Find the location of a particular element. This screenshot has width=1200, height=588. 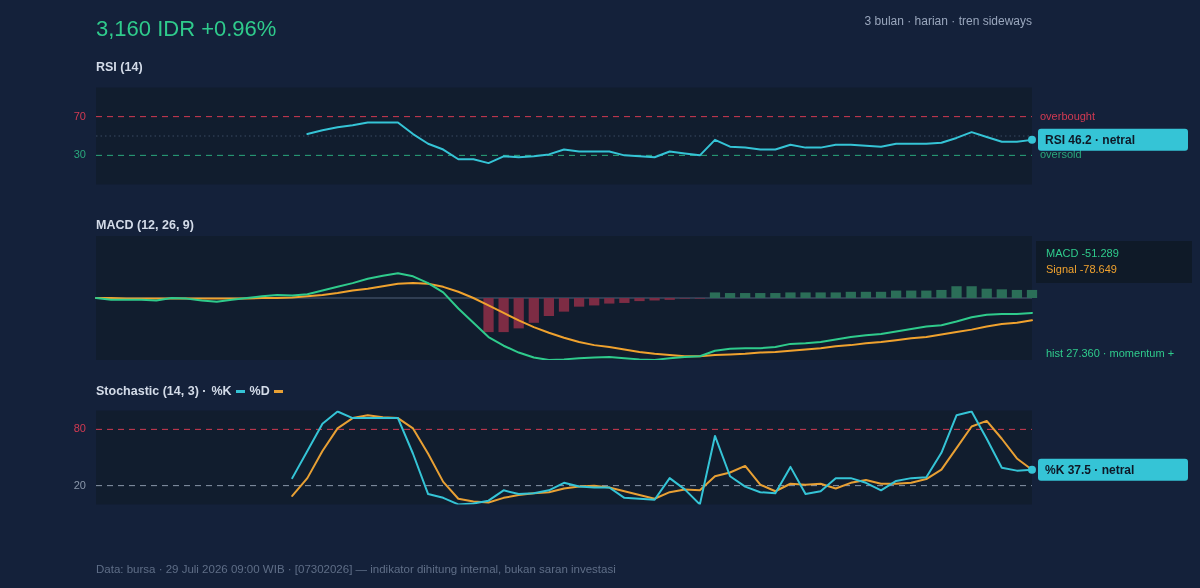

y-tick-label: 20 is located at coordinates (79, 484).